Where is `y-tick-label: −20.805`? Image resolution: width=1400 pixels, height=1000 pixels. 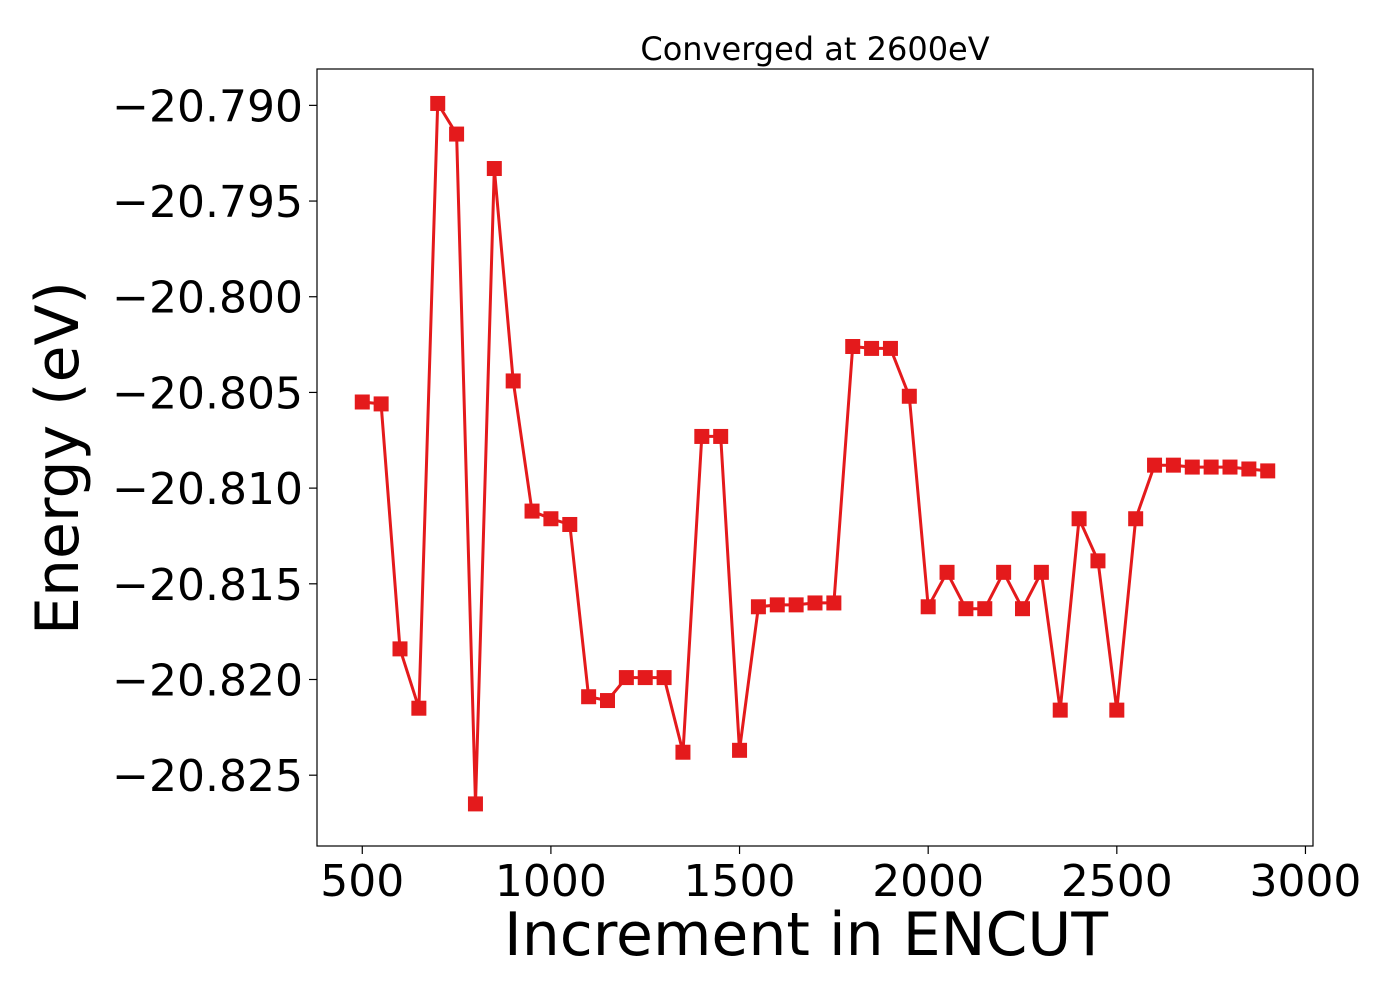 y-tick-label: −20.805 is located at coordinates (207, 393).